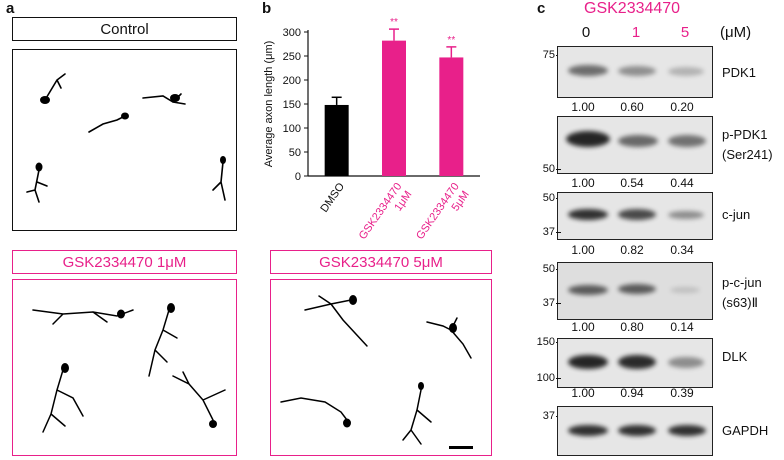 The image size is (784, 460). I want to click on mw-marker-37c: 37, so click(546, 416).